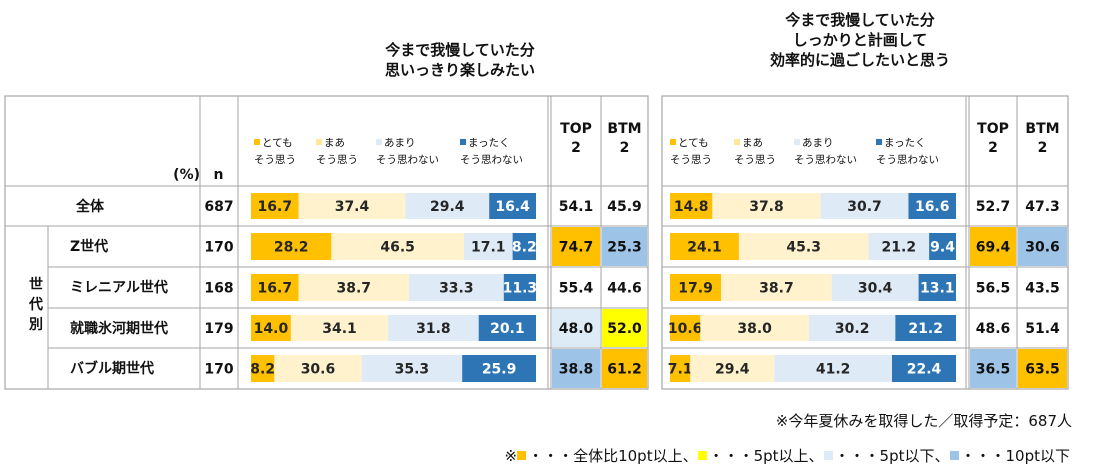  Describe the element at coordinates (624, 289) in the screenshot. I see `left-btm2-value: 44.6` at that location.